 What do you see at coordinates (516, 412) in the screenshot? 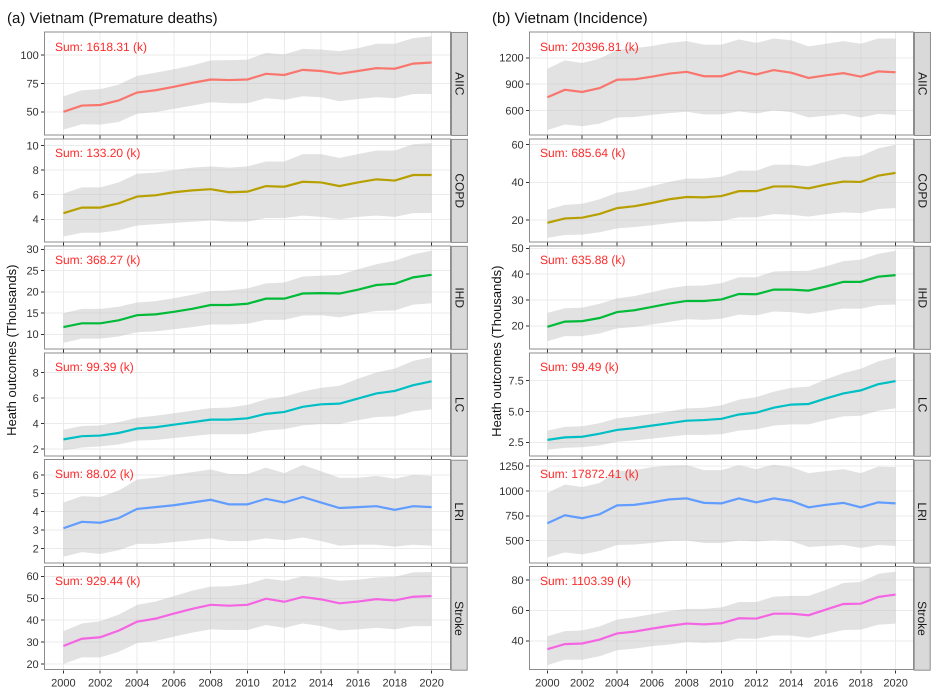
I see `y-tick-label: 5.0` at bounding box center [516, 412].